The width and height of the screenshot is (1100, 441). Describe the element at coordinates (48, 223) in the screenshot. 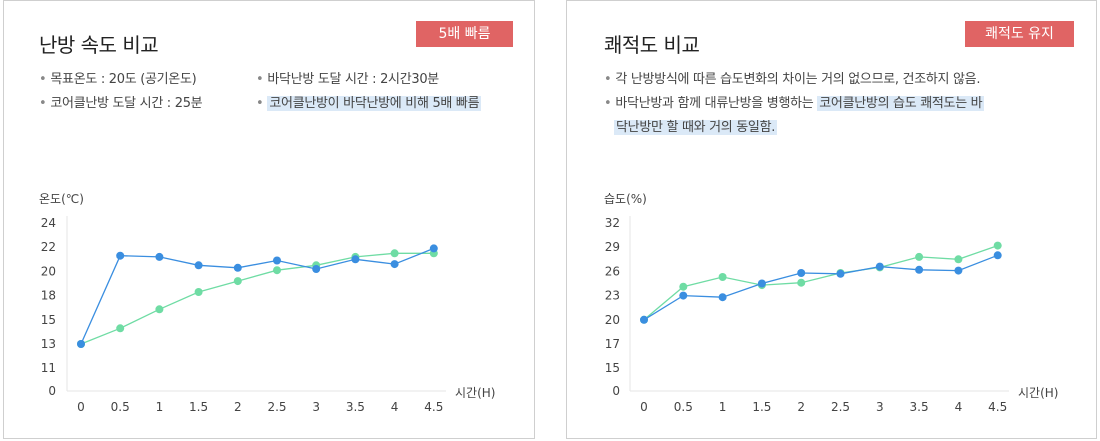

I see `y-tick-label: 24` at that location.